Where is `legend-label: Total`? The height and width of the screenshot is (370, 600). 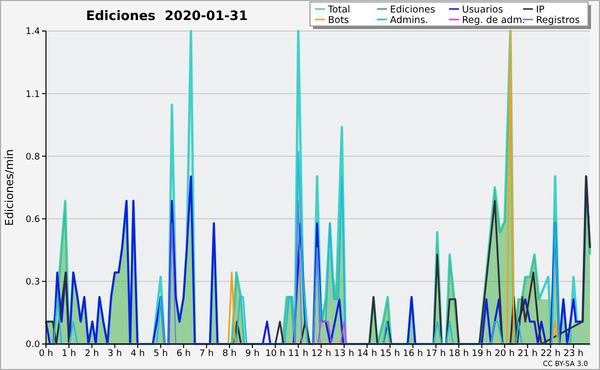 legend-label: Total is located at coordinates (338, 10).